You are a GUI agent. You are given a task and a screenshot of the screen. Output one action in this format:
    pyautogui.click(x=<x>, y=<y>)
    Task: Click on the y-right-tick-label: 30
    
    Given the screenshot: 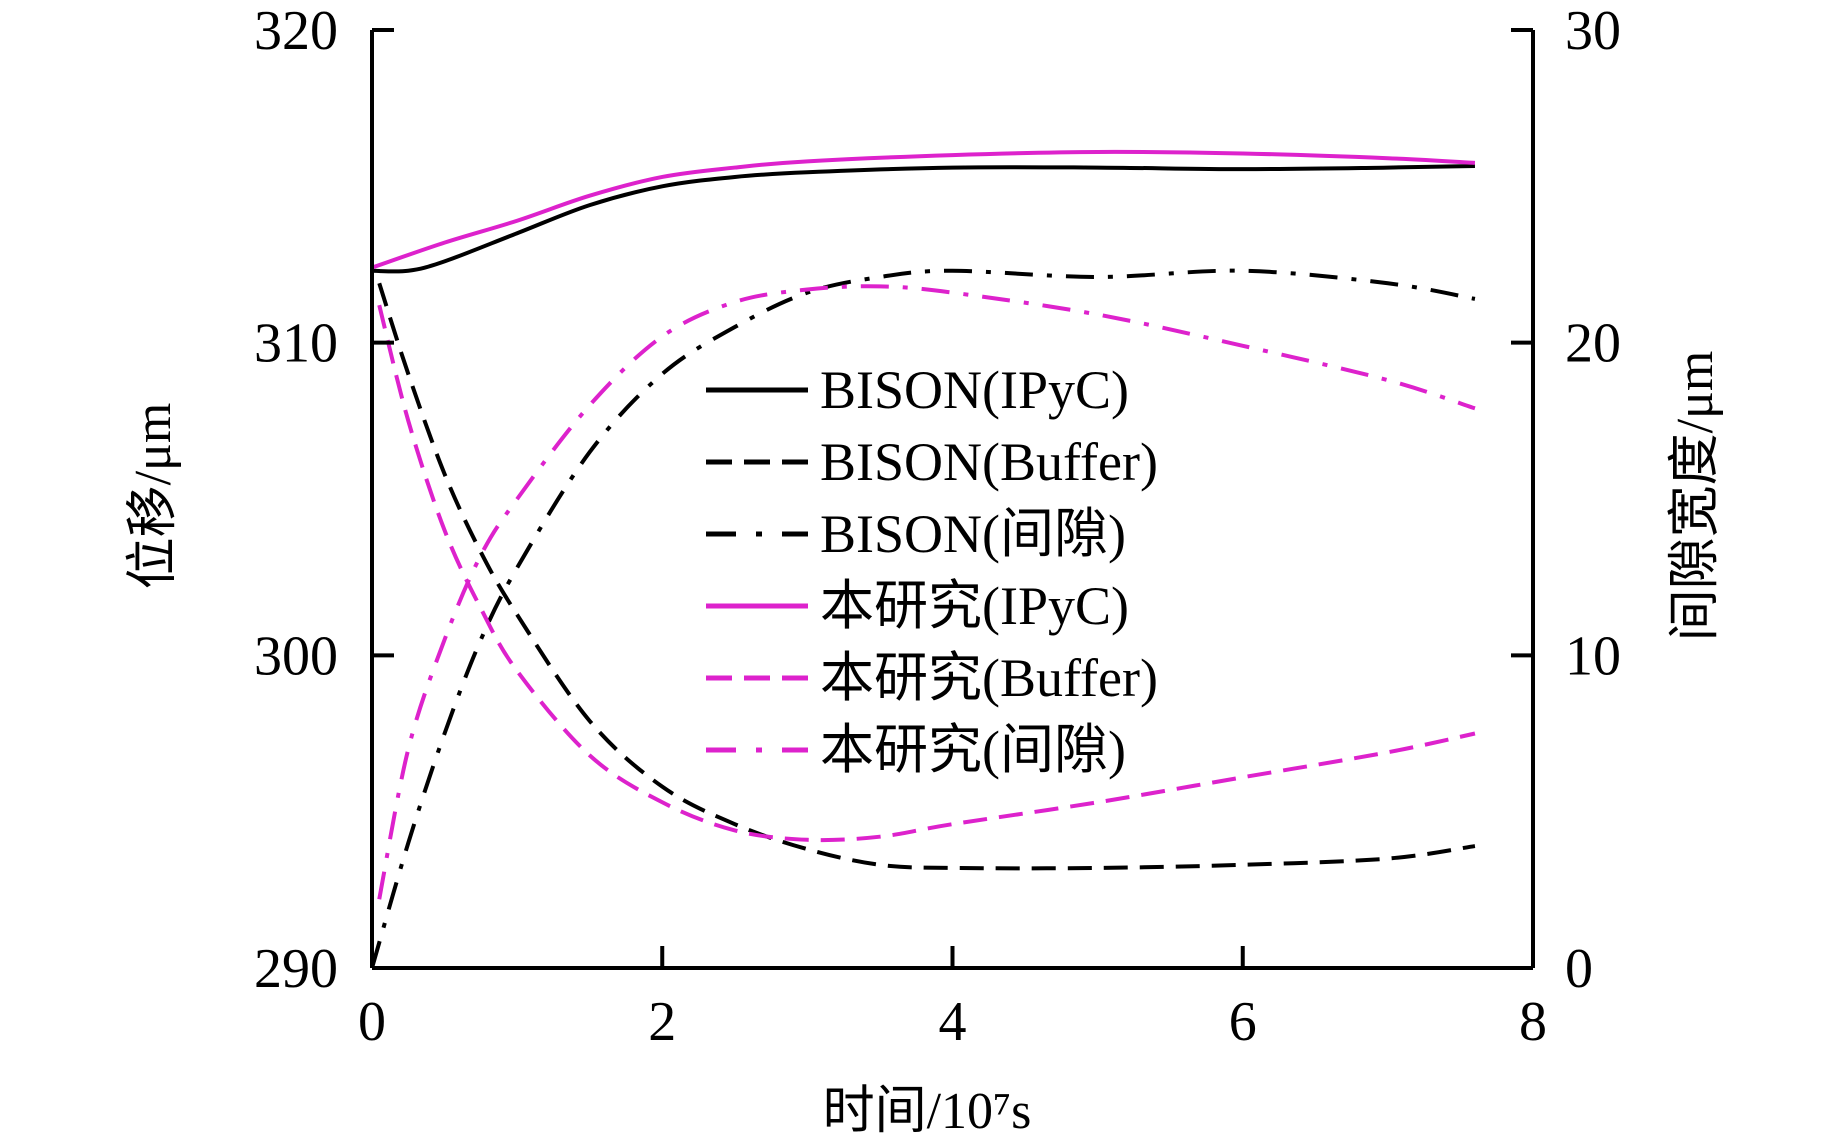 What is the action you would take?
    pyautogui.click(x=1593, y=31)
    